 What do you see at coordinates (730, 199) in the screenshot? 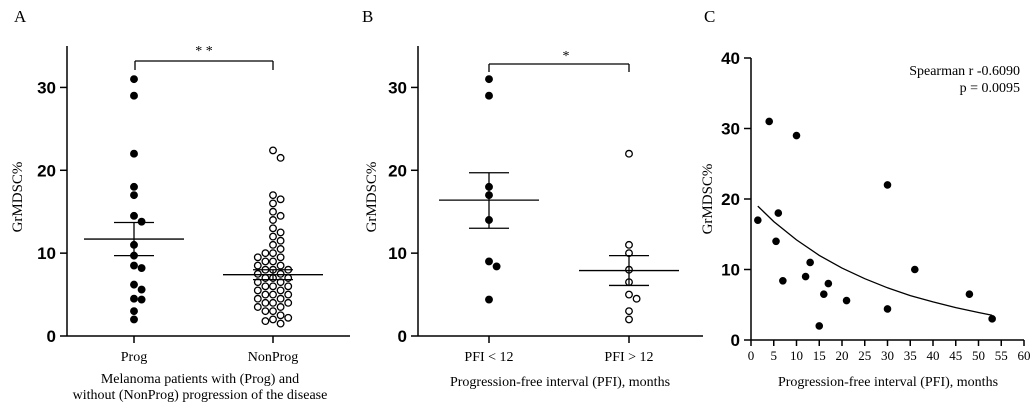
I see `y-tick-label-c-2: 20` at bounding box center [730, 199].